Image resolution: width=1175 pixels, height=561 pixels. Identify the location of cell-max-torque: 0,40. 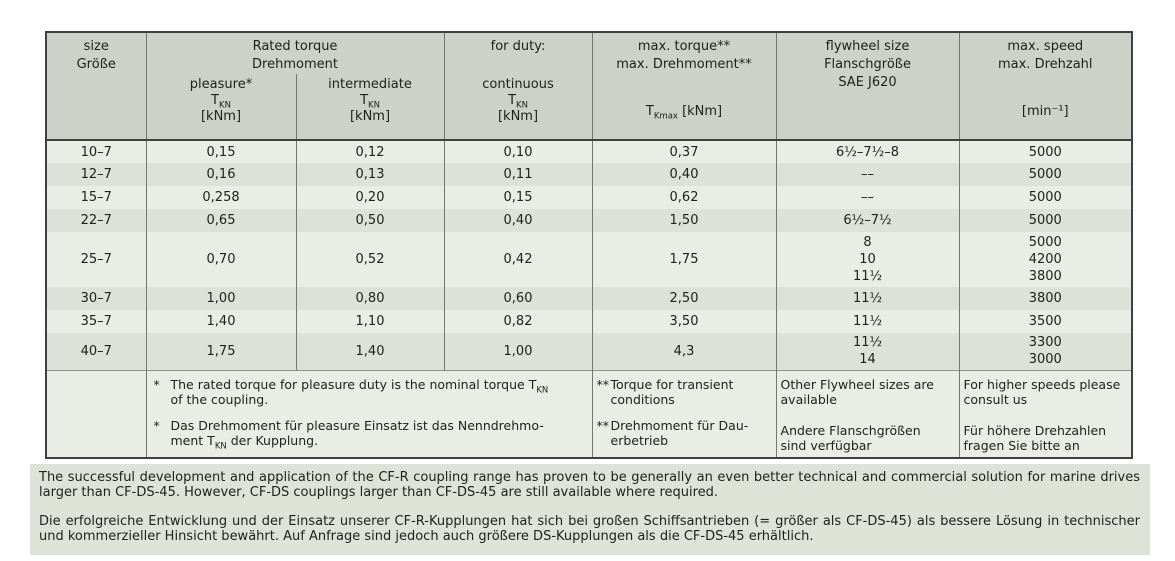
(684, 174).